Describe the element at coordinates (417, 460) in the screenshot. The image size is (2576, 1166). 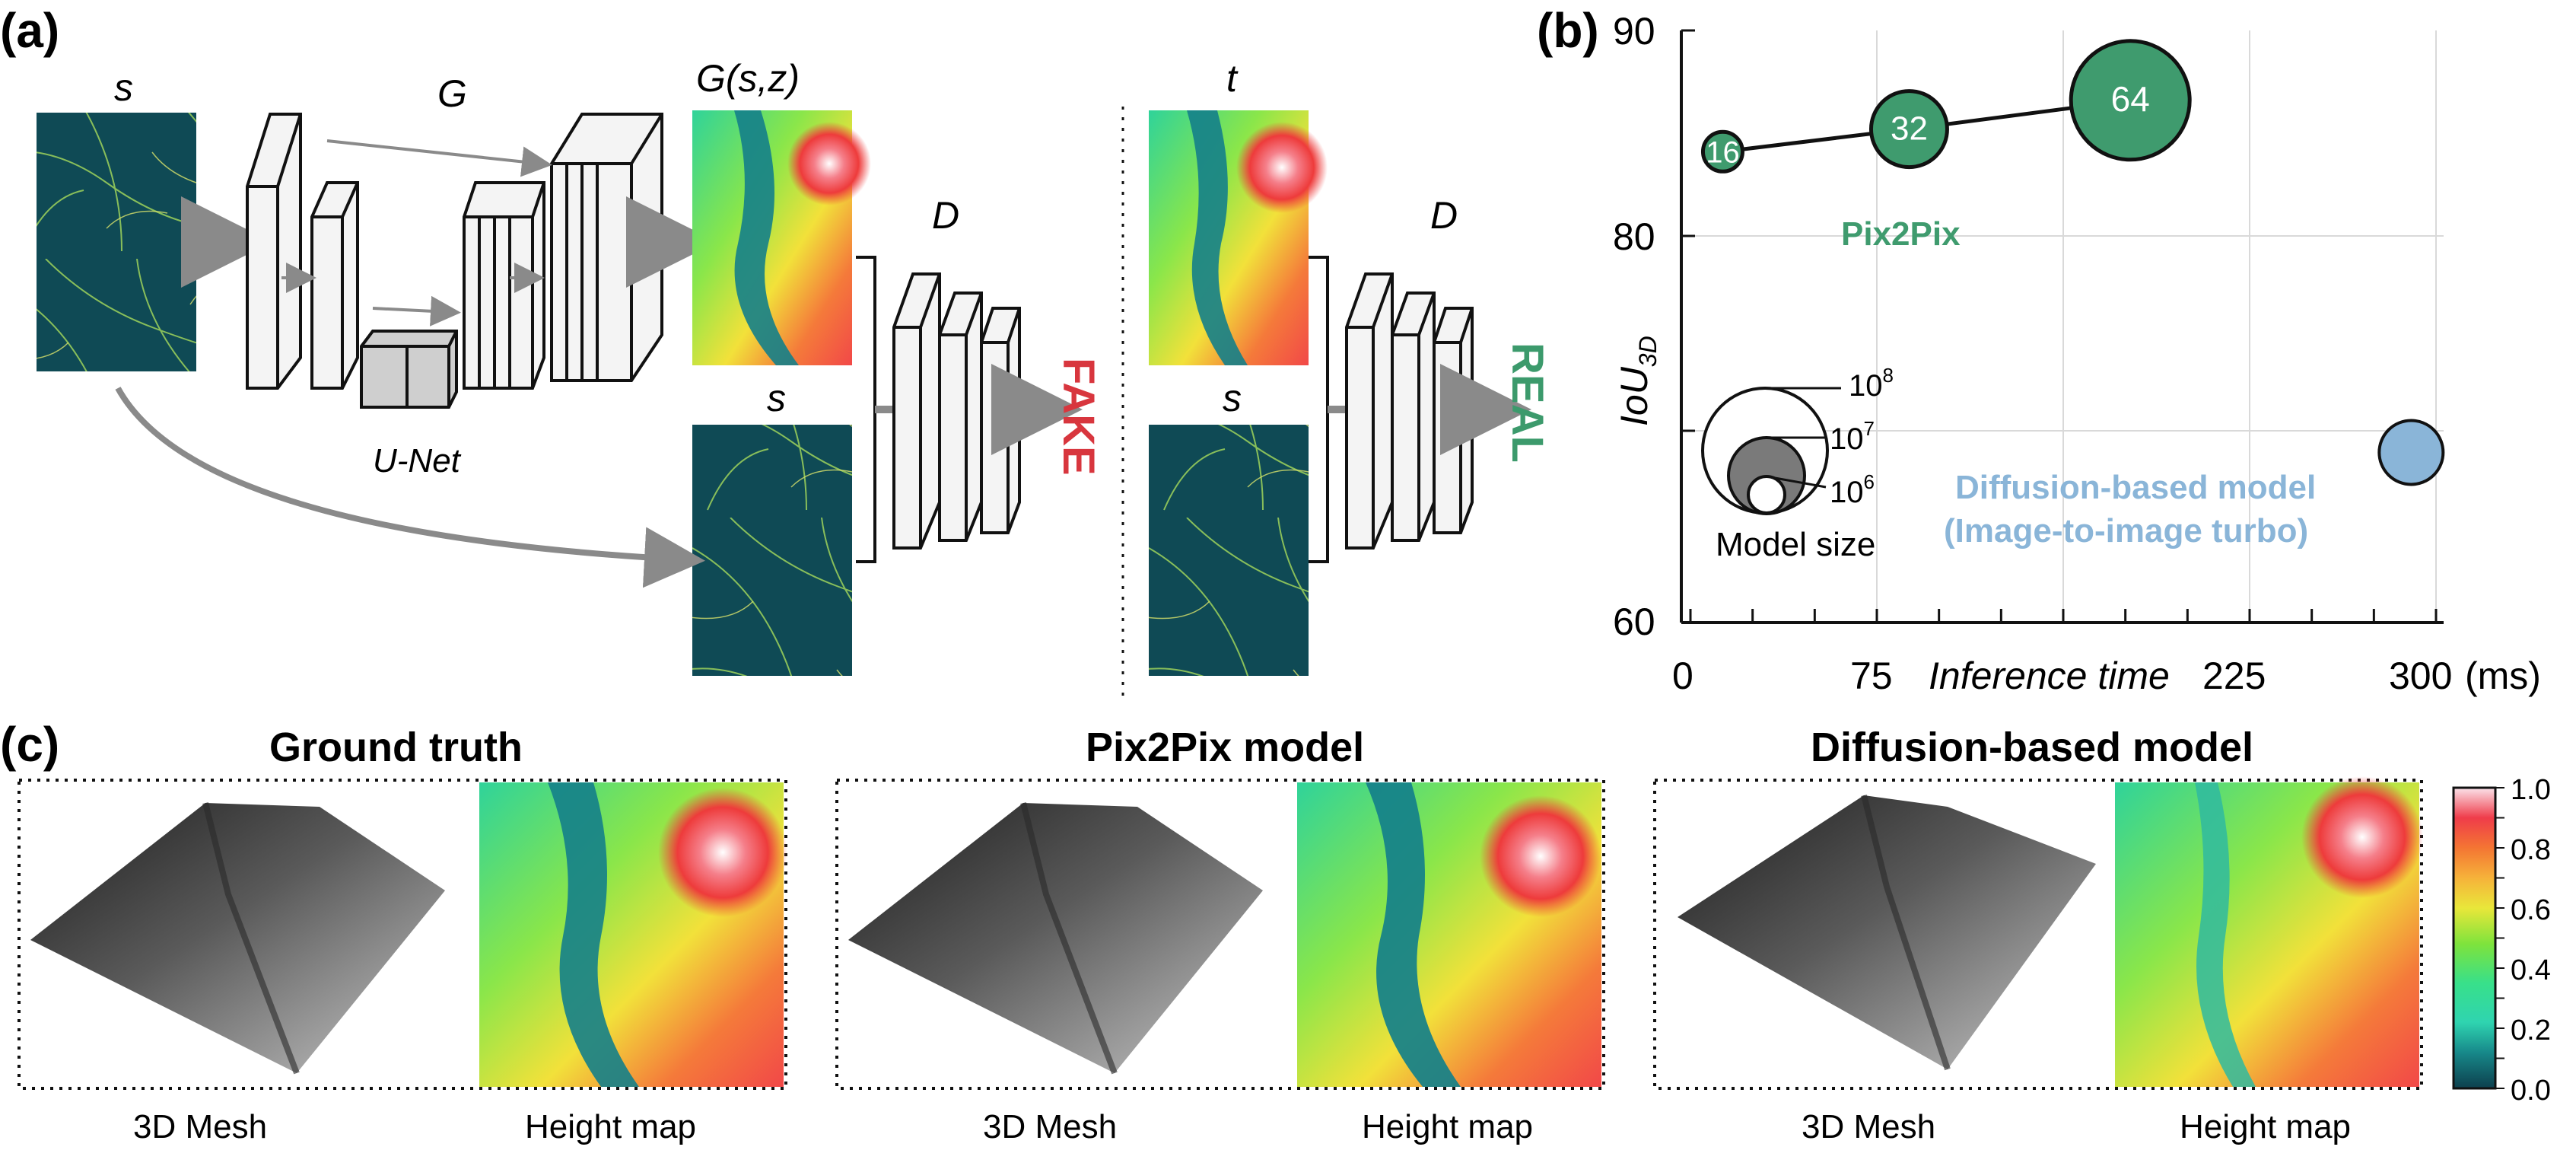
I see `unet-label: U-Net` at that location.